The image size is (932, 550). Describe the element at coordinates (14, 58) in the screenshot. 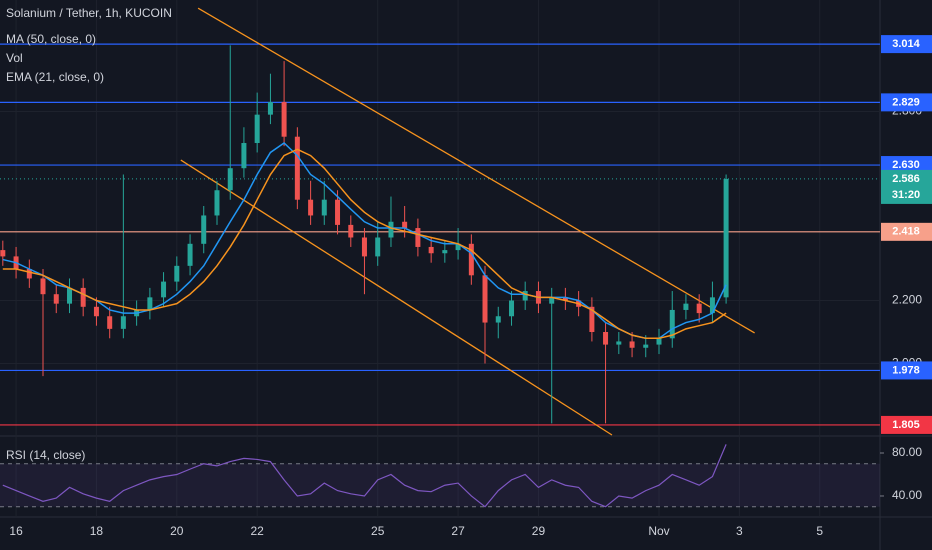

I see `indicator-label: Vol` at that location.